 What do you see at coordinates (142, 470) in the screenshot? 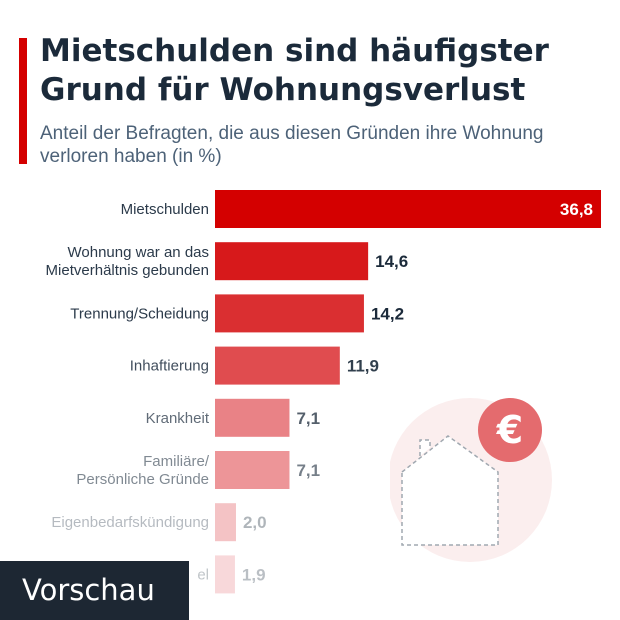
I see `category-label-5: Familiäre/Persönliche Gründe` at bounding box center [142, 470].